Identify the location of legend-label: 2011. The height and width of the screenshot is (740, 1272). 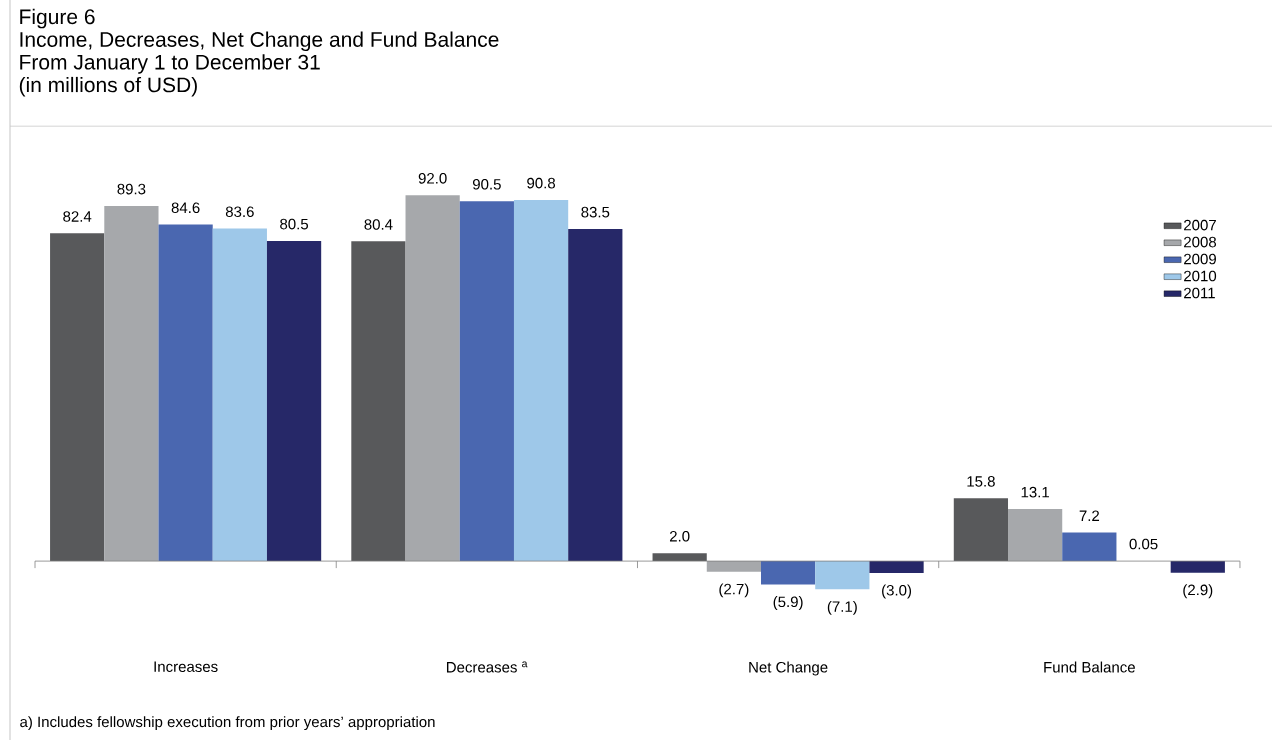
(1199, 293).